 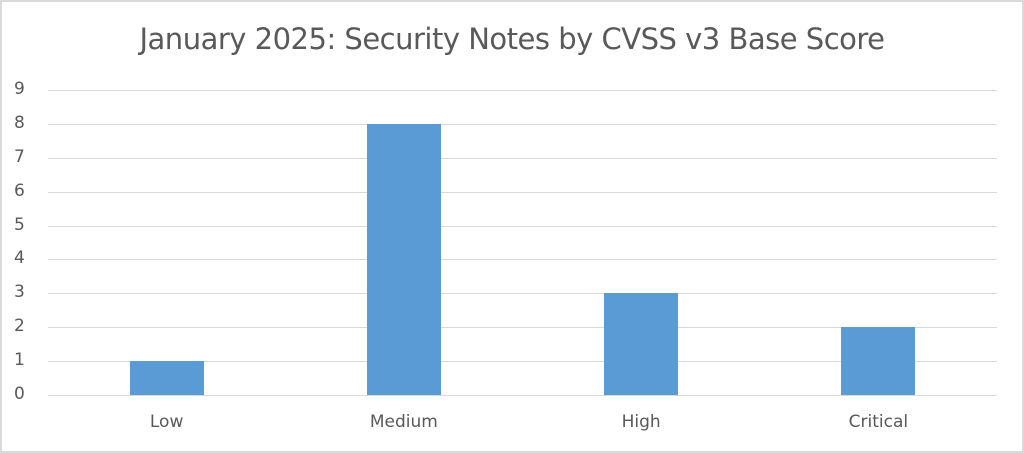 I want to click on bar-medium, so click(x=403, y=259).